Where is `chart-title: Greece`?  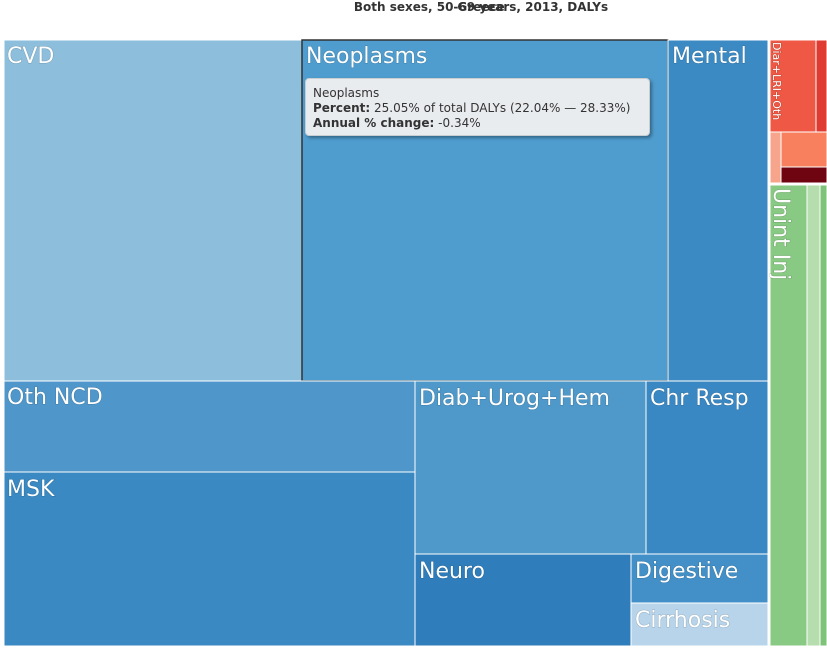 chart-title: Greece is located at coordinates (481, 7).